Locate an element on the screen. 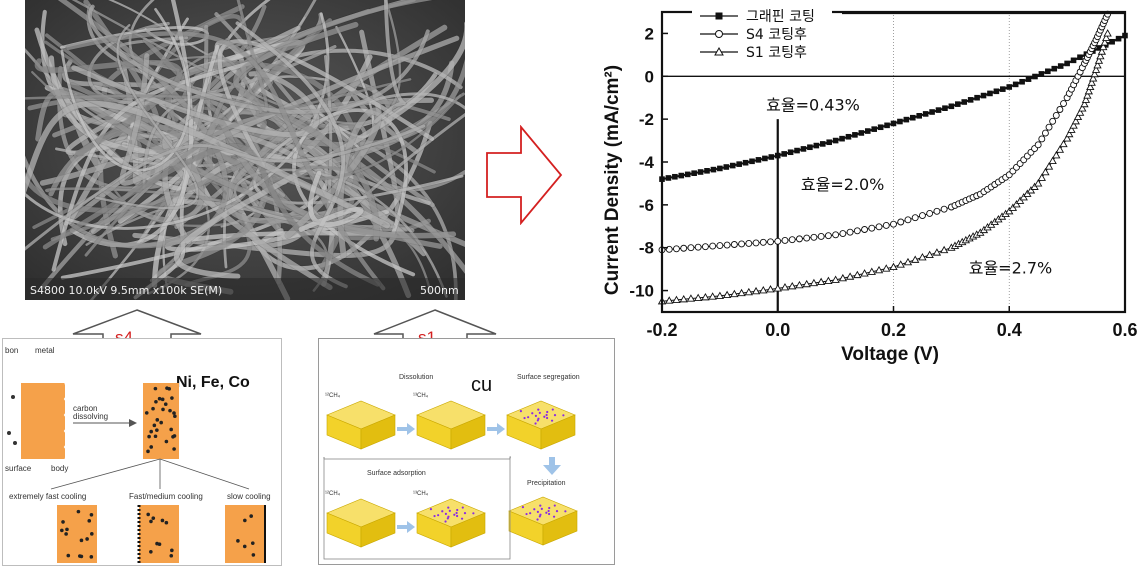 This screenshot has width=1140, height=570. x-tick-label: 0.0 is located at coordinates (777, 330).